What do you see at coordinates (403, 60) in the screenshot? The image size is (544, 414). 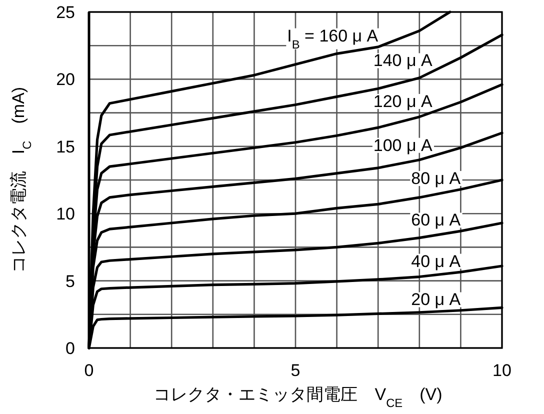 I see `series-label: 140 μ A` at bounding box center [403, 60].